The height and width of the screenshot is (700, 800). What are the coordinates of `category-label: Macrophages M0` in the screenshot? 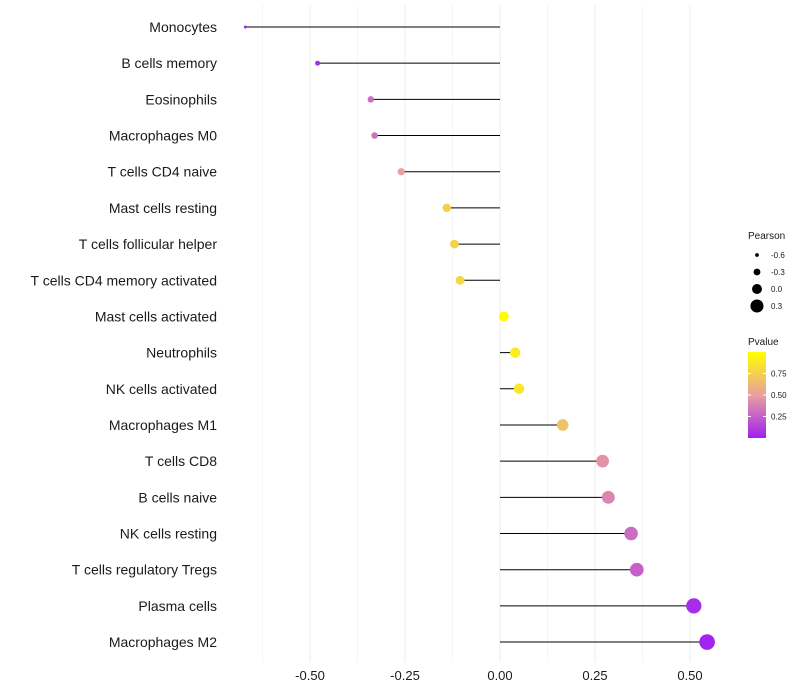 It's located at (163, 136).